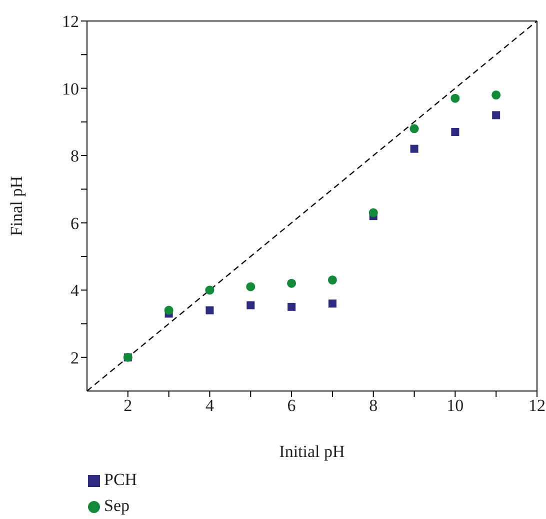 The height and width of the screenshot is (519, 546). I want to click on x-tick-label: 4, so click(209, 406).